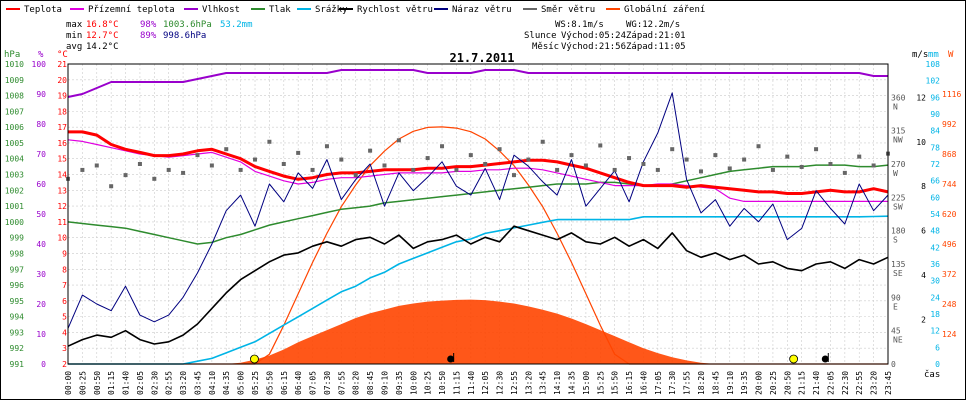 Image resolution: width=966 pixels, height=400 pixels. What do you see at coordinates (643, 383) in the screenshot?
I see `x-axis-tick: 16:40` at bounding box center [643, 383].